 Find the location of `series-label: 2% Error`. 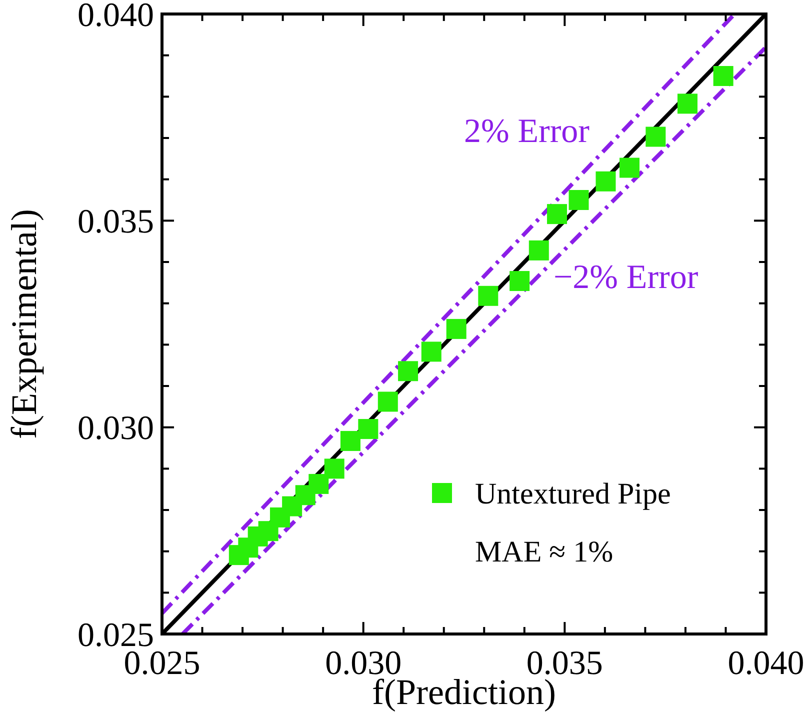

series-label: 2% Error is located at coordinates (527, 131).